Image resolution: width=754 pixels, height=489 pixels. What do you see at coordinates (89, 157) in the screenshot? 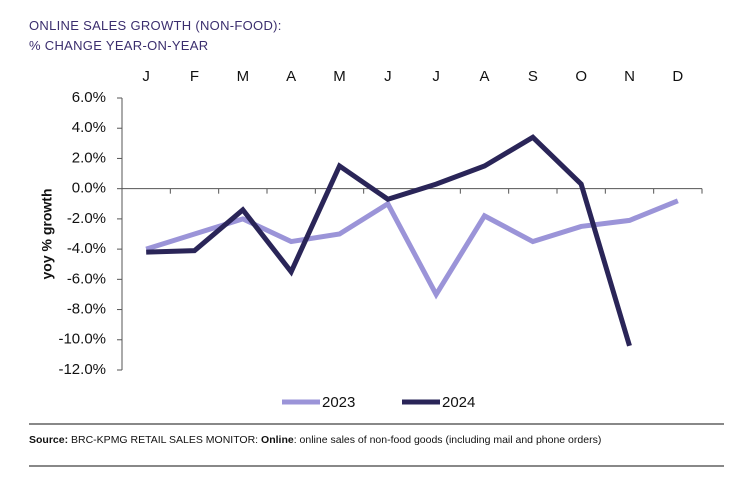
I see `y-tick-label: 2.0%` at bounding box center [89, 157].